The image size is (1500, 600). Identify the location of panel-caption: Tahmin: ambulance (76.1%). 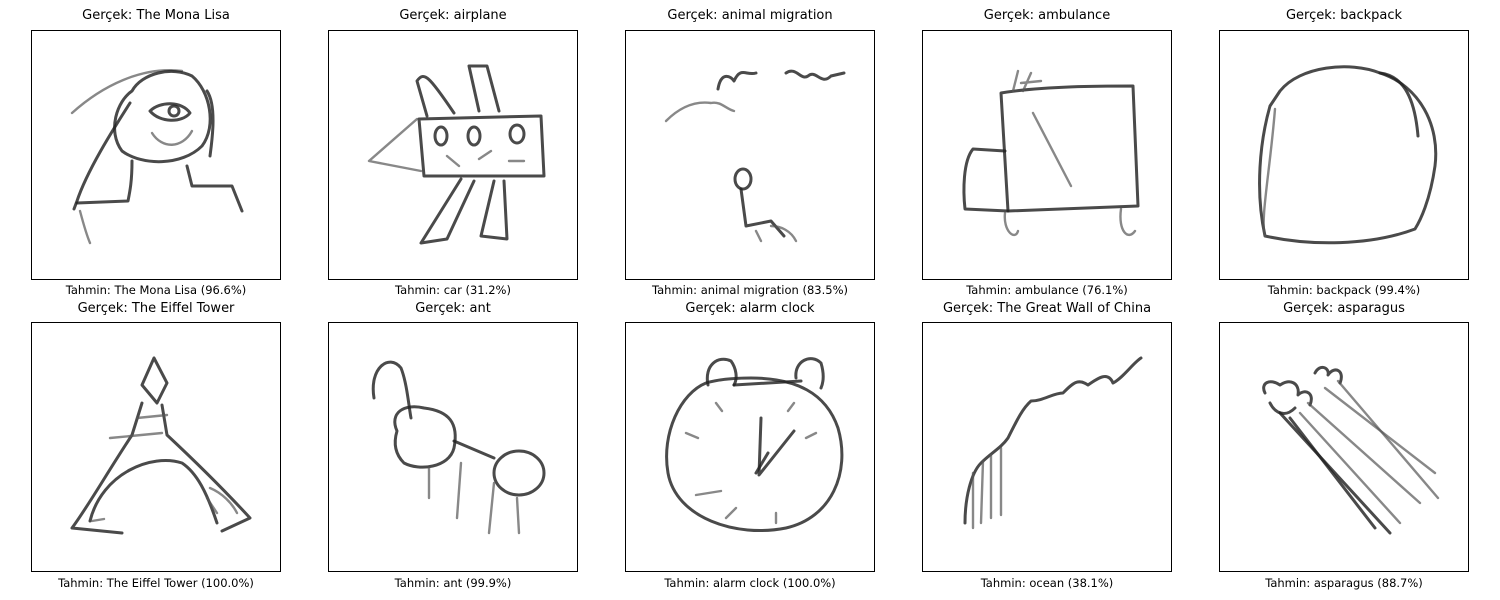
(1047, 290).